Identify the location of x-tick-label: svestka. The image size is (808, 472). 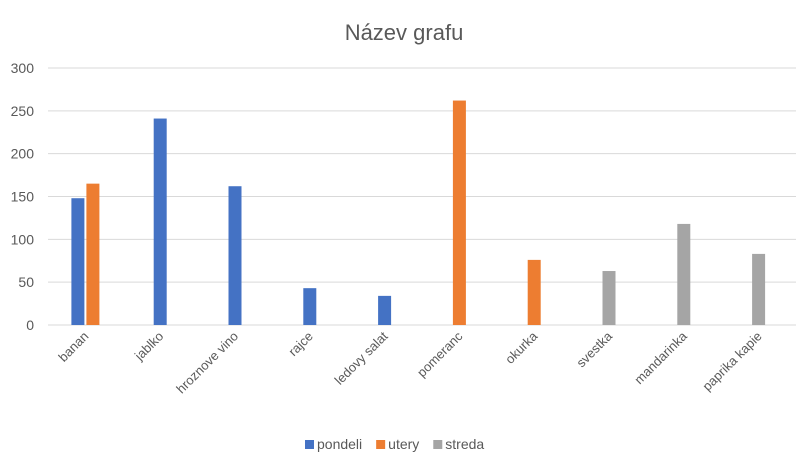
(594, 349).